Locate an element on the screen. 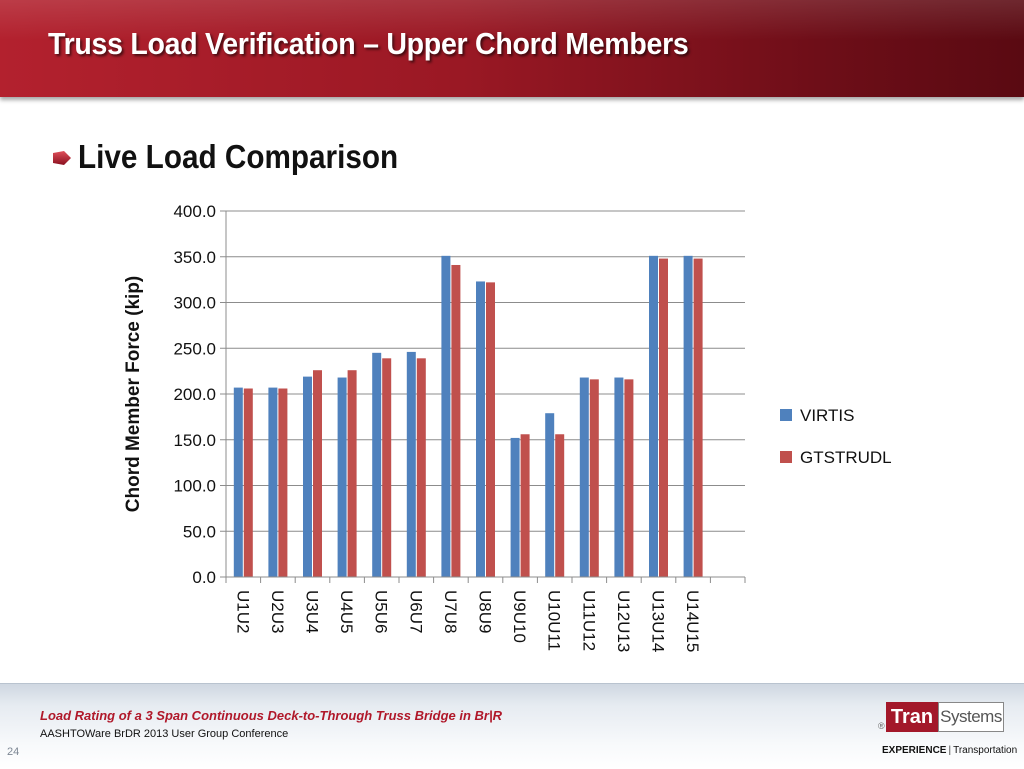 The height and width of the screenshot is (769, 1024). x-tick-label: U14U15 is located at coordinates (692, 621).